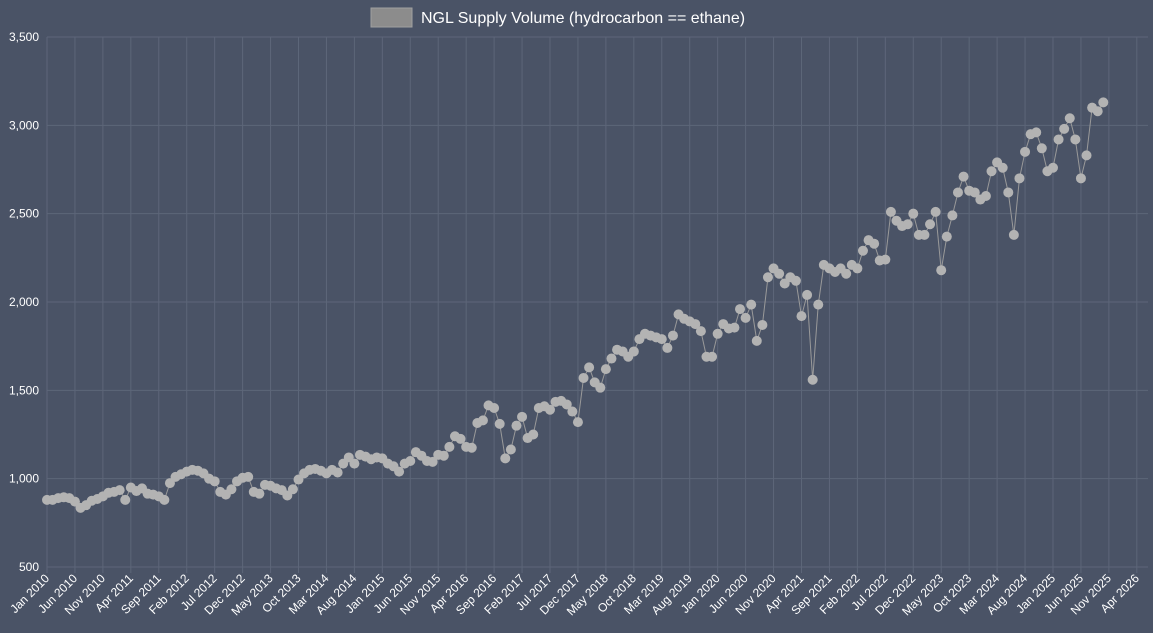 The width and height of the screenshot is (1153, 633). Describe the element at coordinates (24, 125) in the screenshot. I see `y-tick-label: 3,000` at that location.